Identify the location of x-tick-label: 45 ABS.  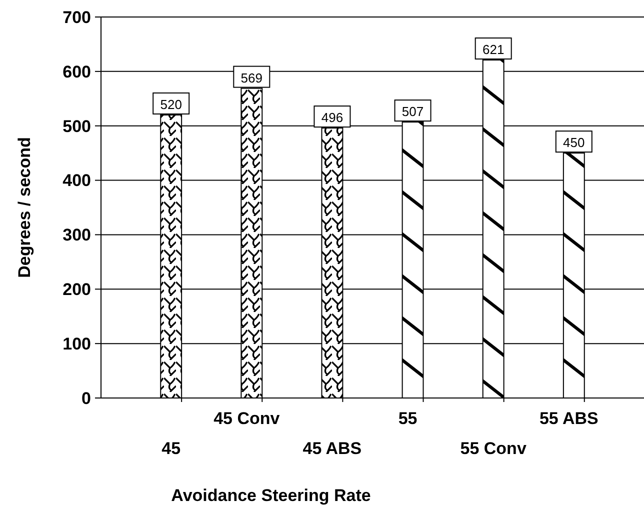
(332, 448).